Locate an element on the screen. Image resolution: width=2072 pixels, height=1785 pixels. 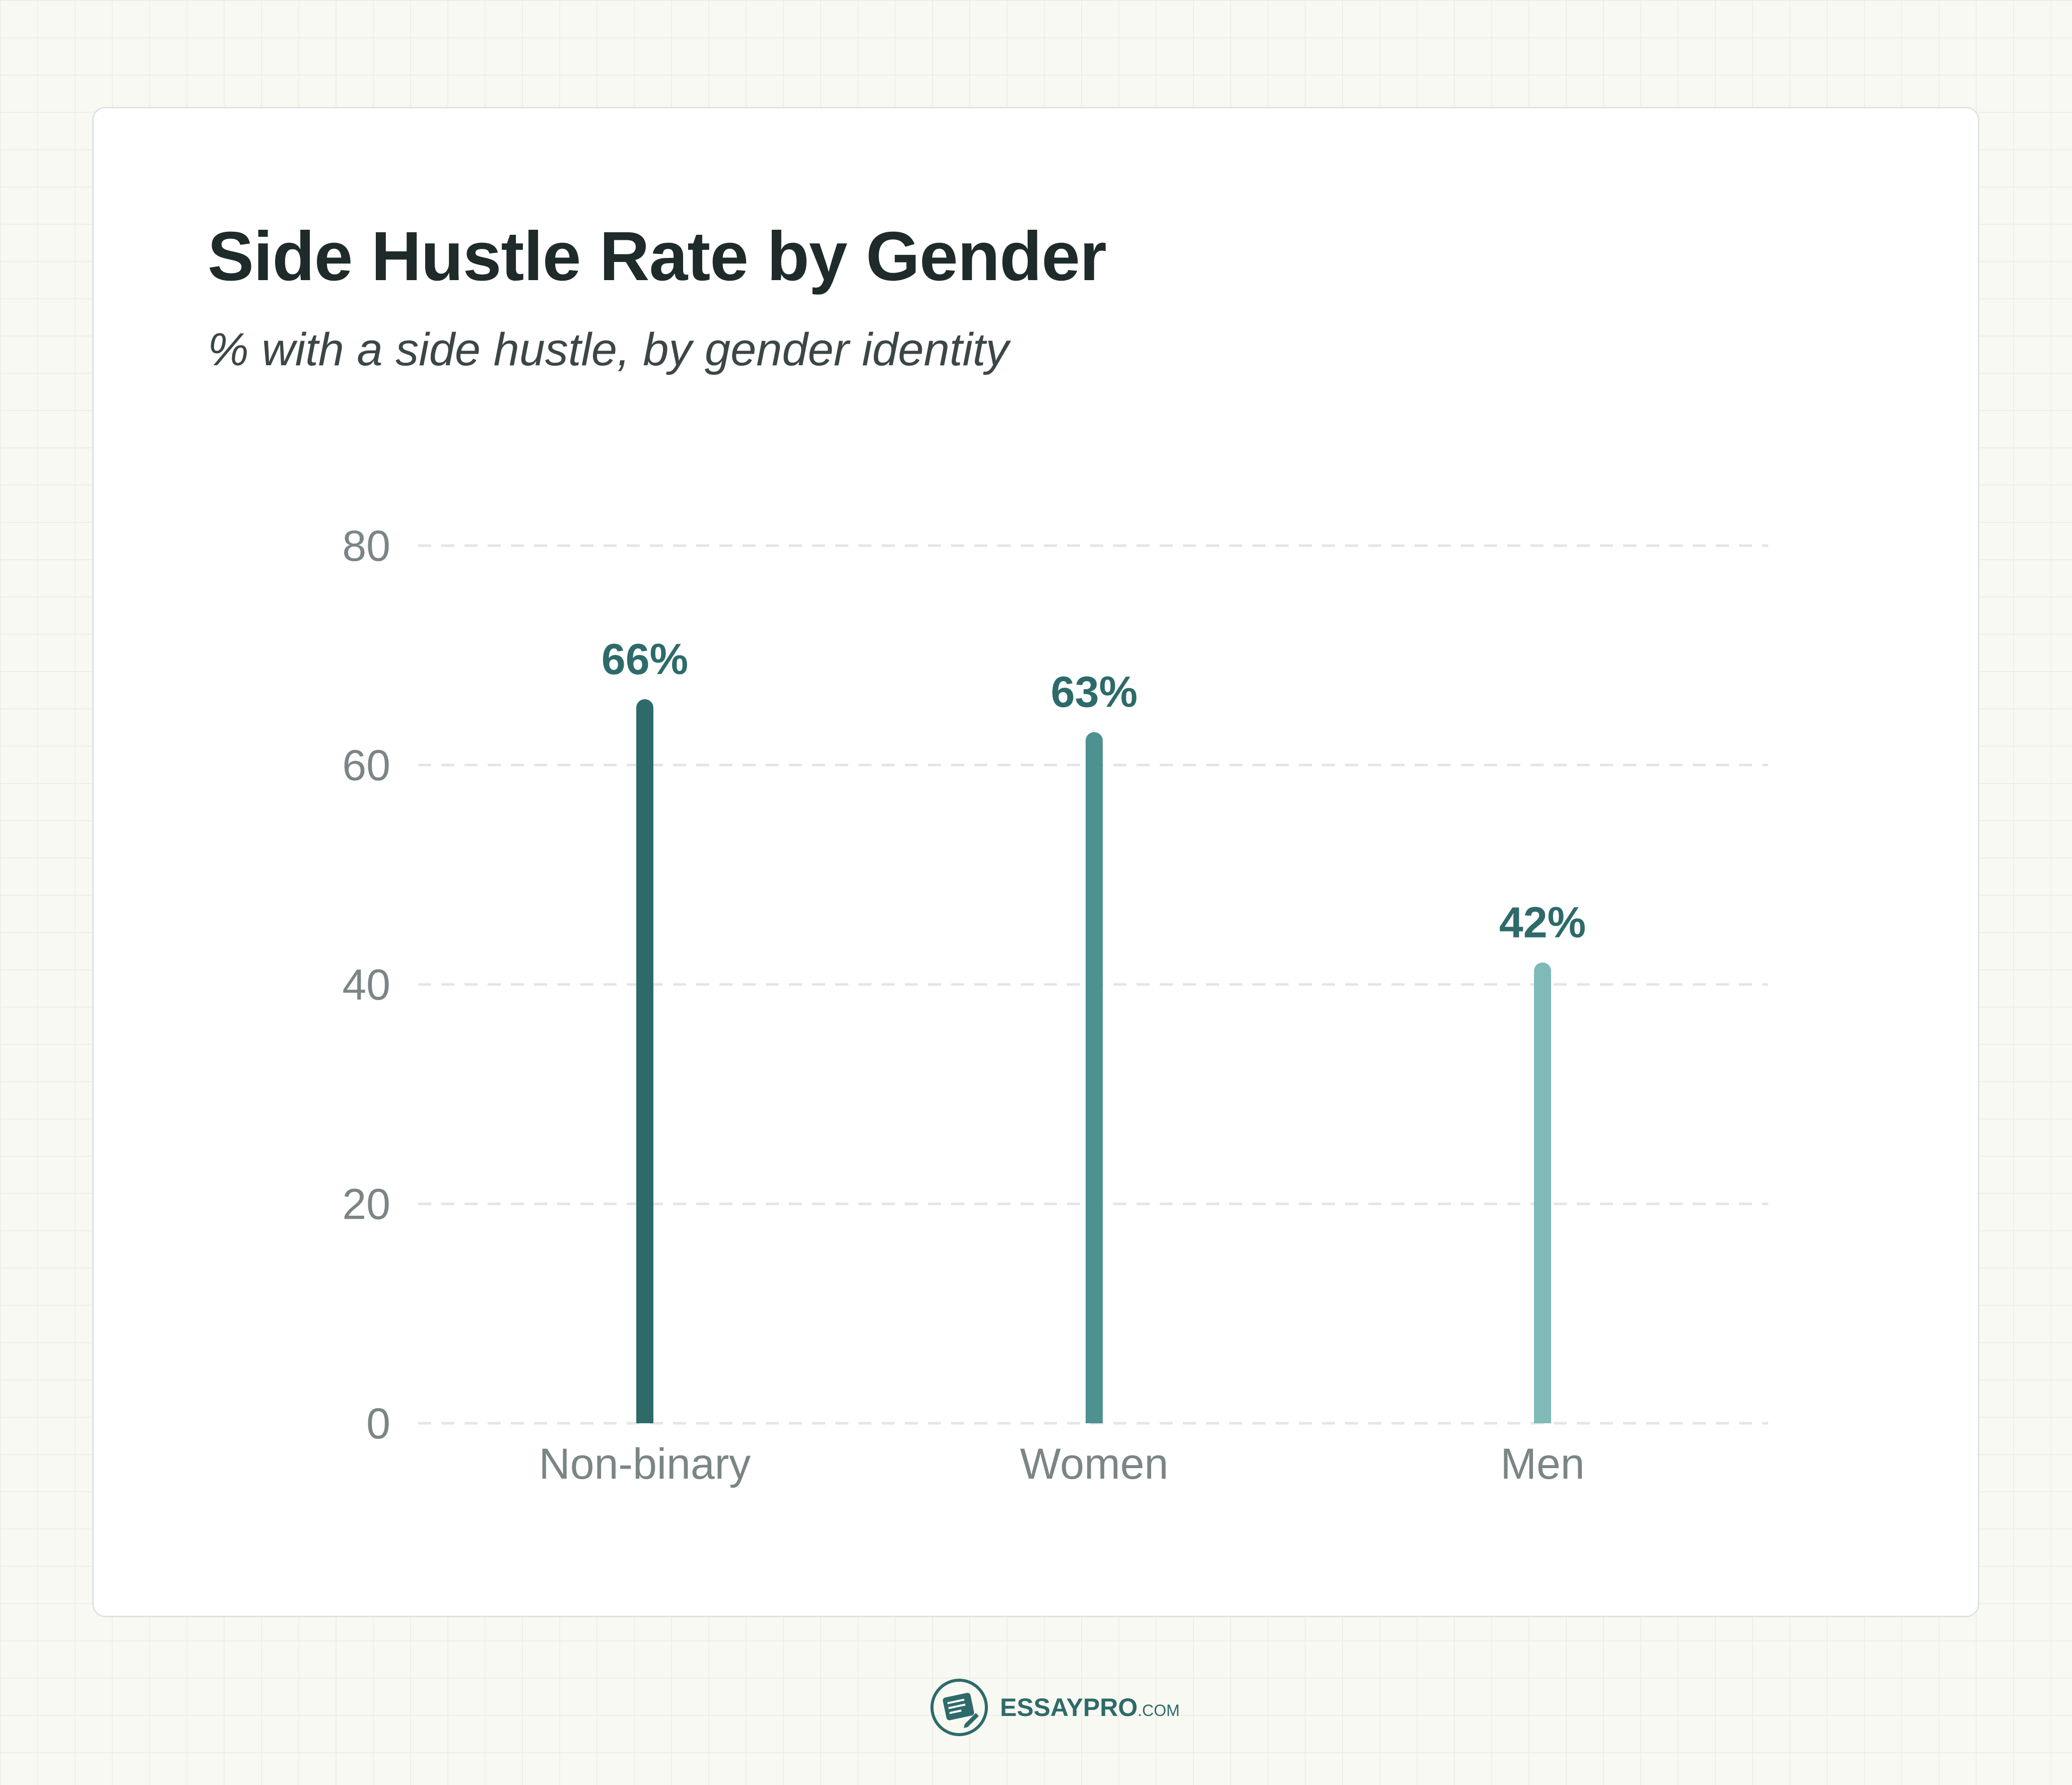
x-tick-label: Non-binary is located at coordinates (645, 1464).